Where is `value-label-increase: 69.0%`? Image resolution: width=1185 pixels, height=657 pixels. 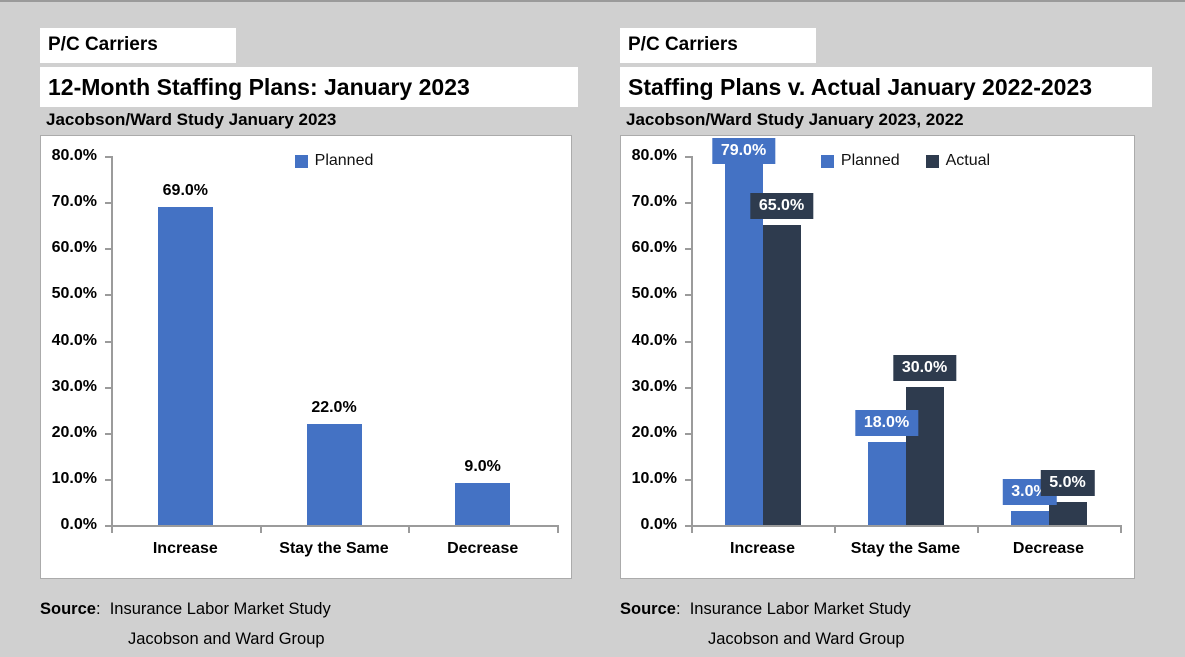
value-label-increase: 69.0% is located at coordinates (185, 190).